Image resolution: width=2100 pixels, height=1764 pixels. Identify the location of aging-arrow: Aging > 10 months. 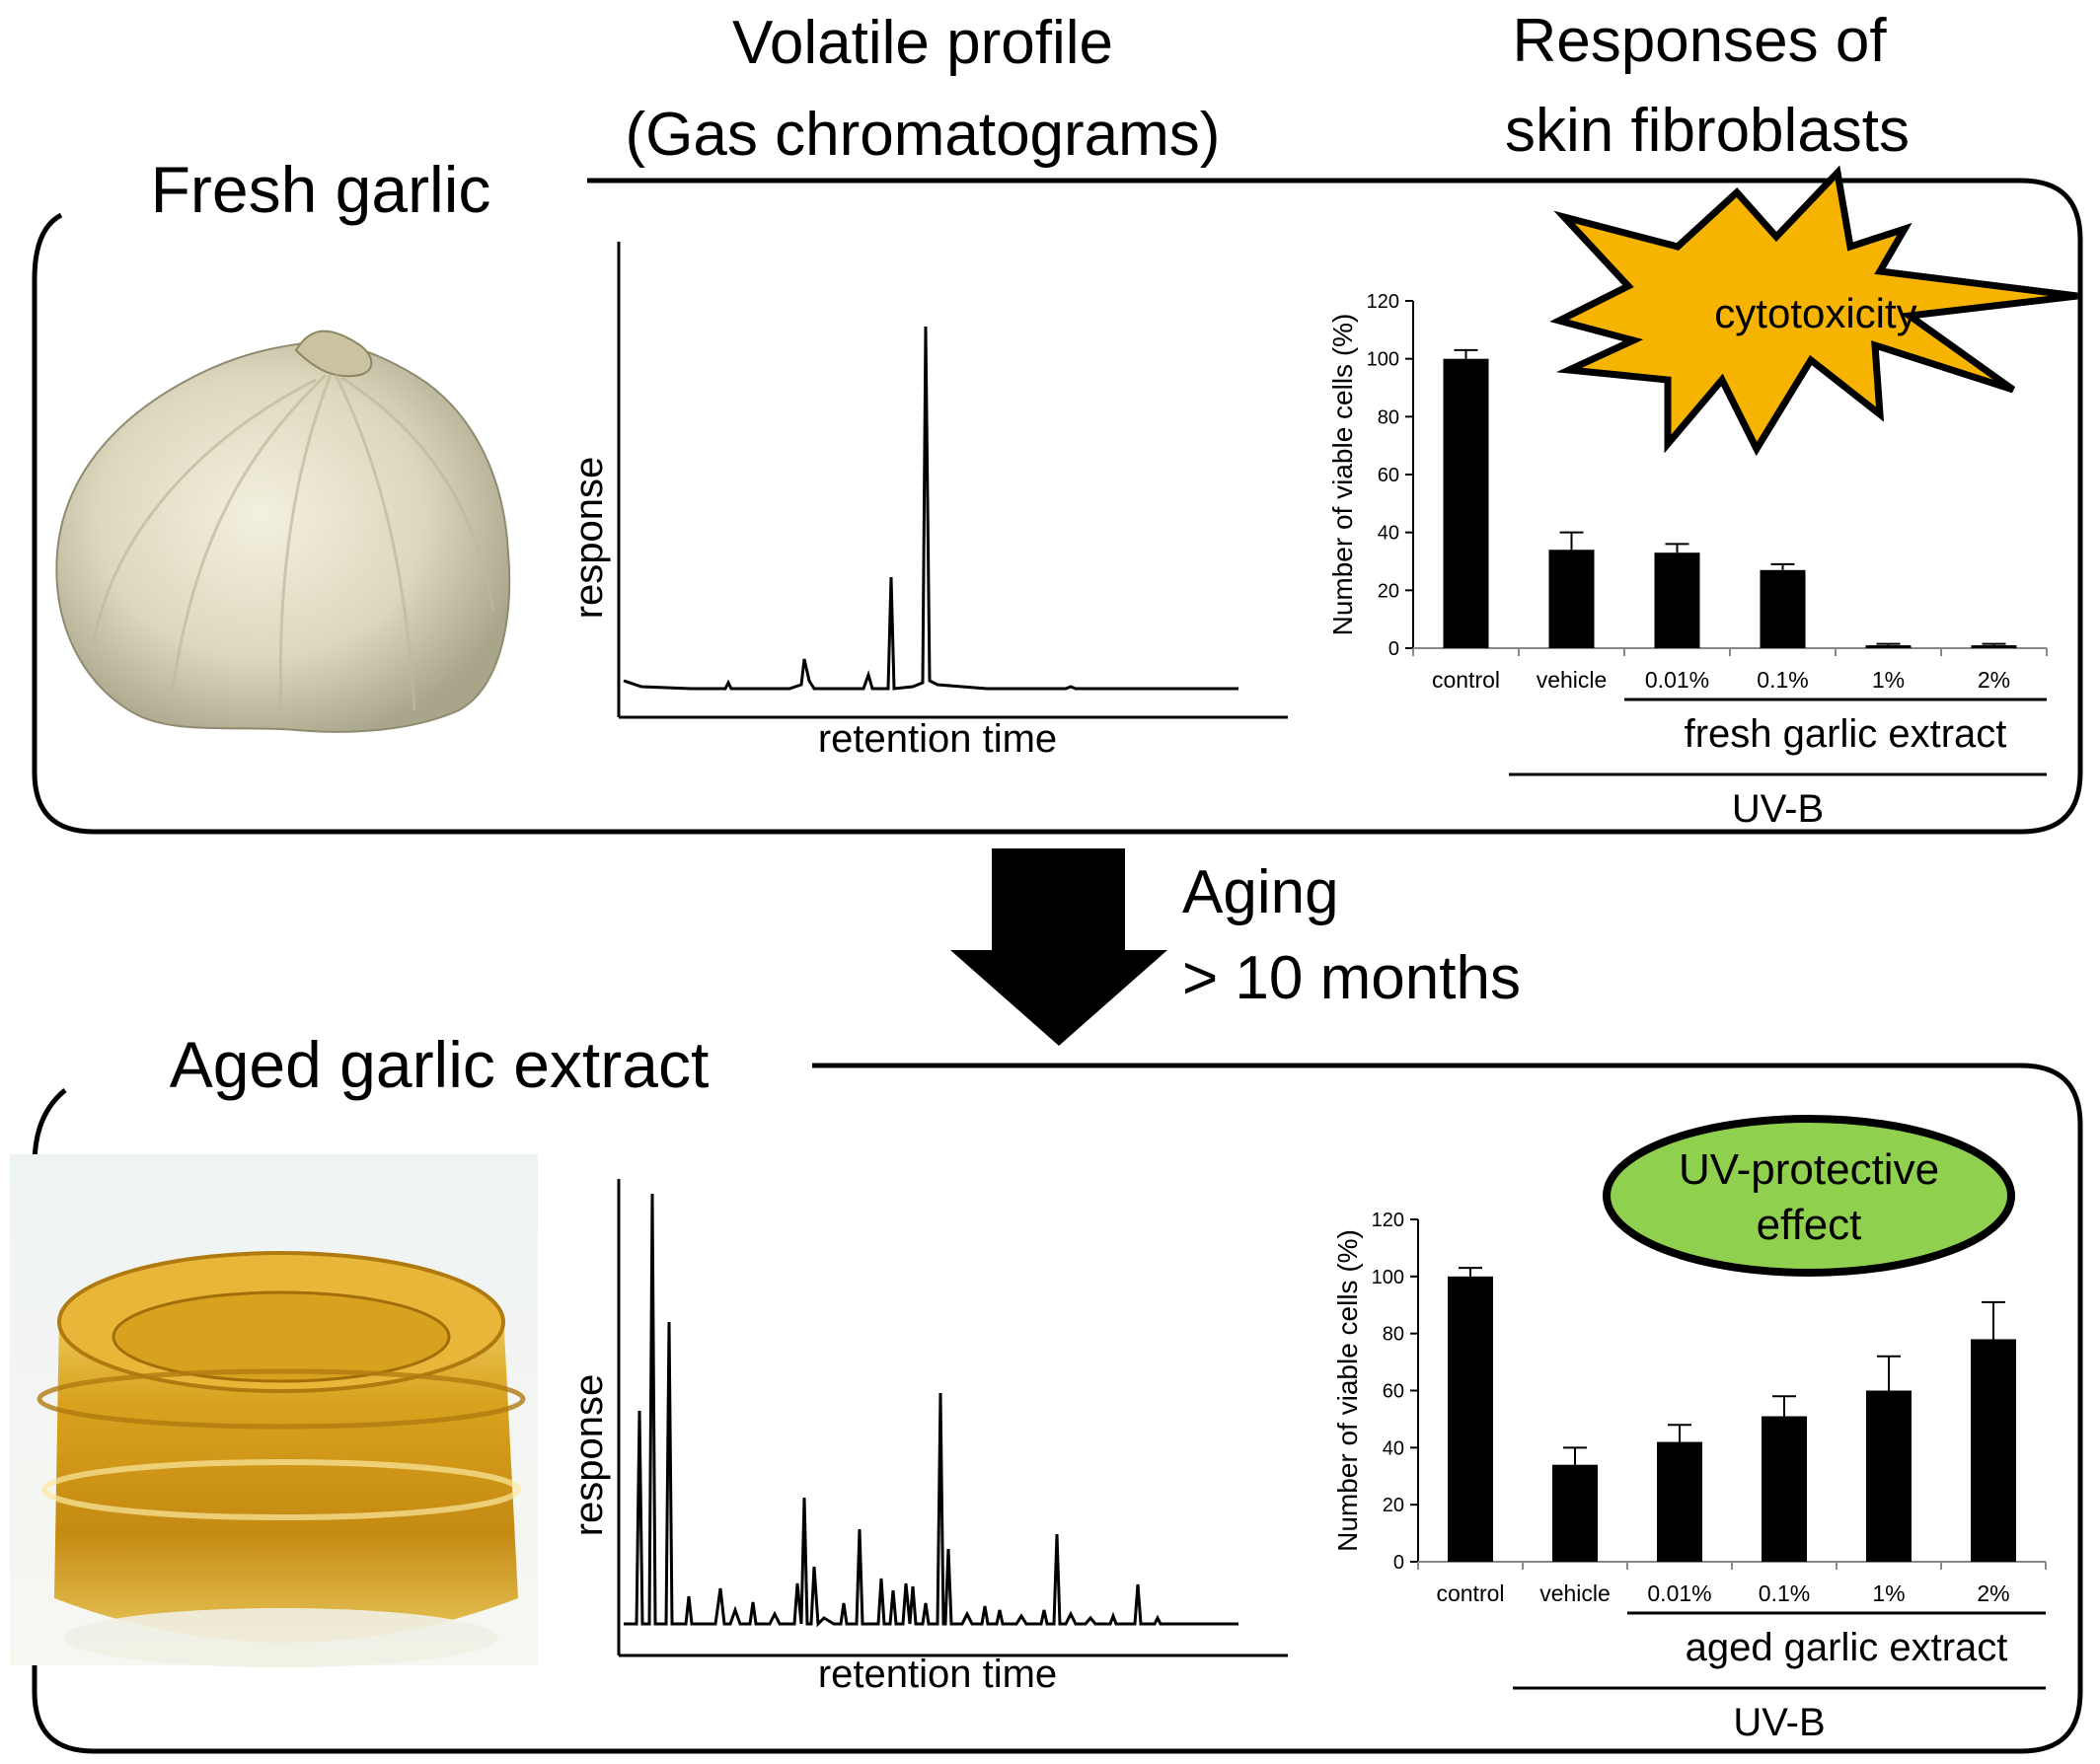
(1235, 947).